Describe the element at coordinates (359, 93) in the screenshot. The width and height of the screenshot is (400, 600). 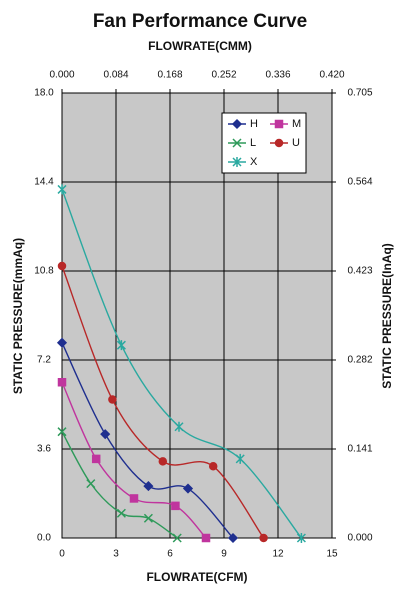
I see `y2-tick-label: 0.705` at that location.